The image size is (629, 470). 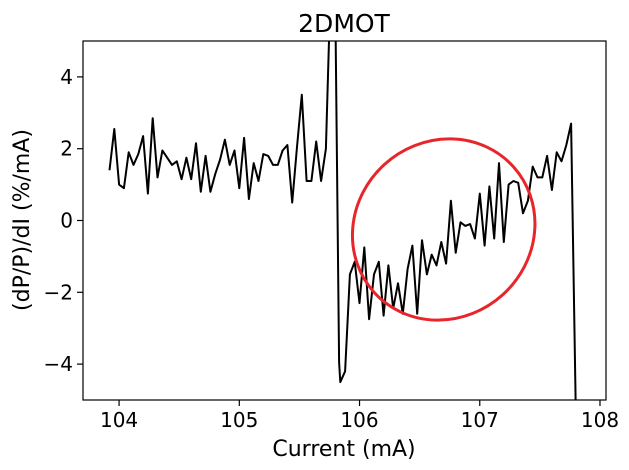 What do you see at coordinates (58, 364) in the screenshot?
I see `y-tick-label: −4` at bounding box center [58, 364].